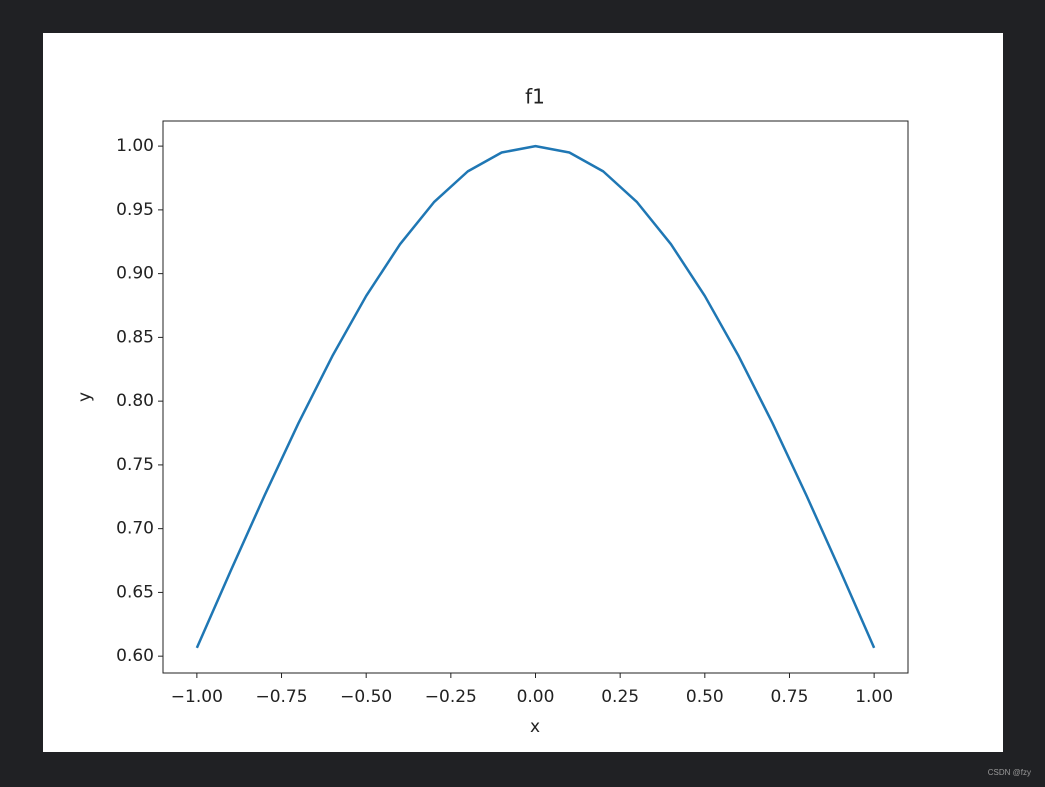  What do you see at coordinates (536, 697) in the screenshot?
I see `x-tick-label: 0.00` at bounding box center [536, 697].